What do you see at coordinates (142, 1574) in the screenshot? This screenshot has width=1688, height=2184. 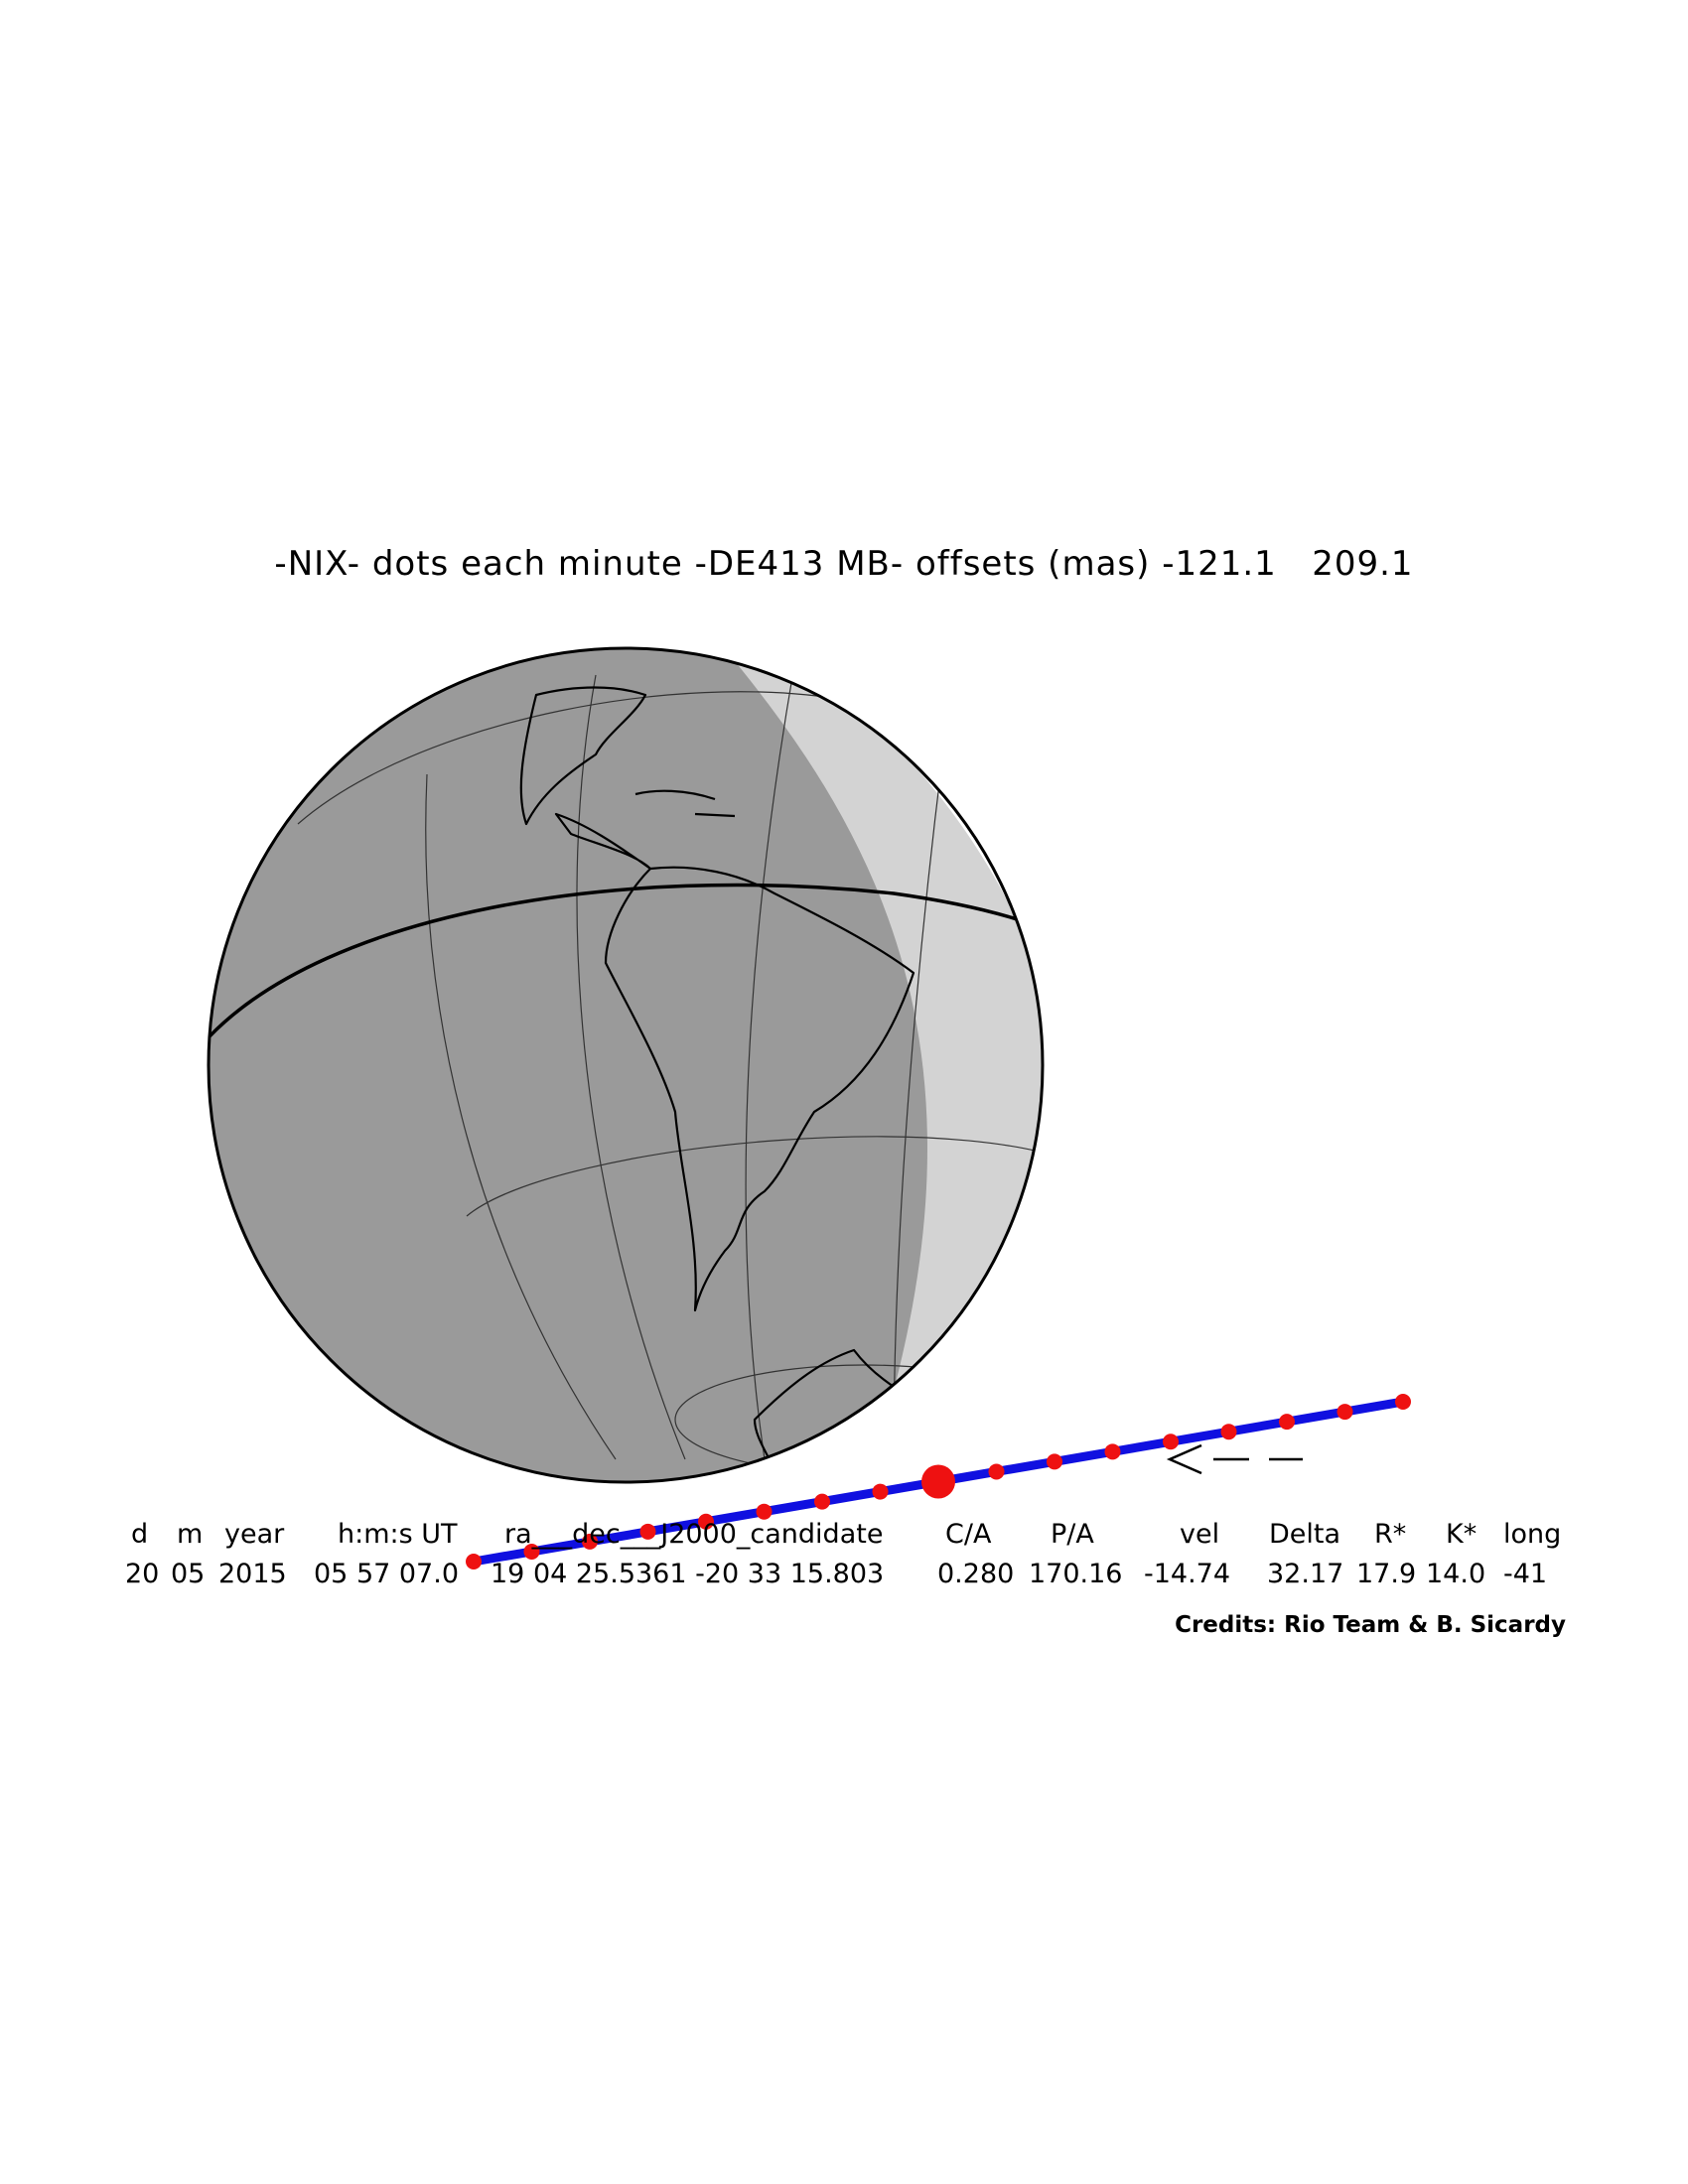 I see `value-day: 20` at bounding box center [142, 1574].